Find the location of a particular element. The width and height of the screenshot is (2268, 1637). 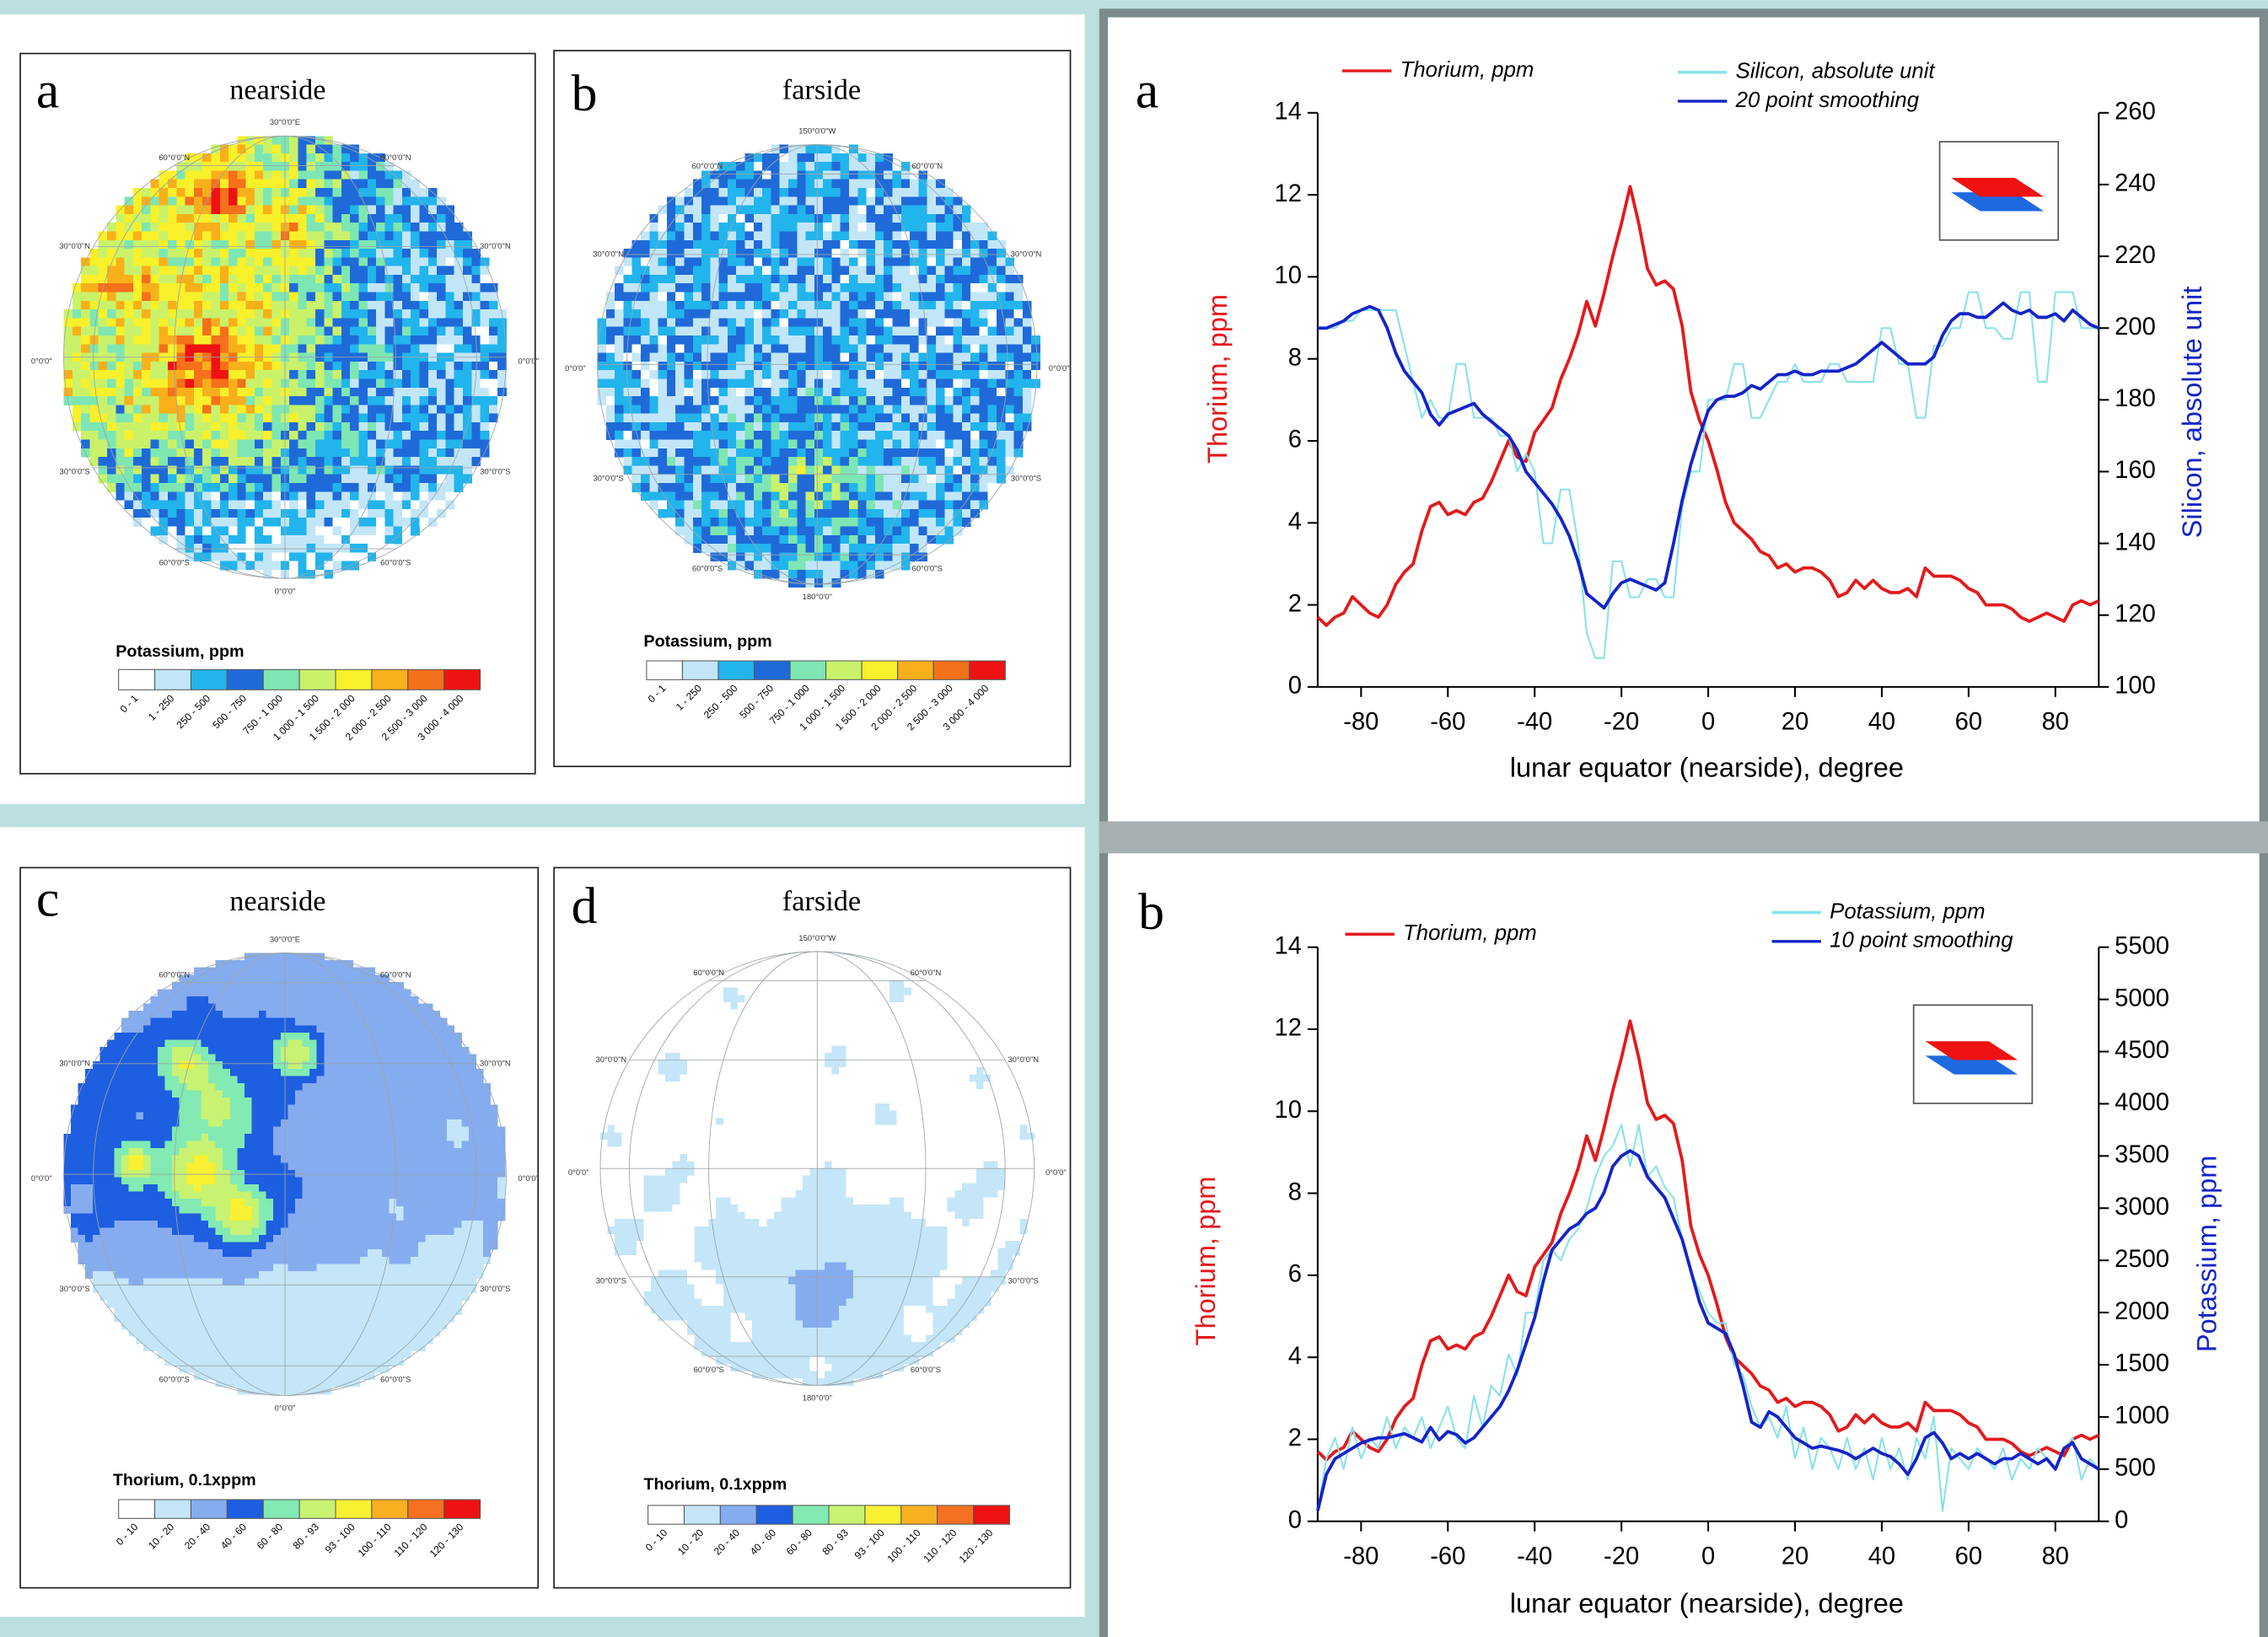

graticule-label: 60°0'0"N is located at coordinates (395, 157).